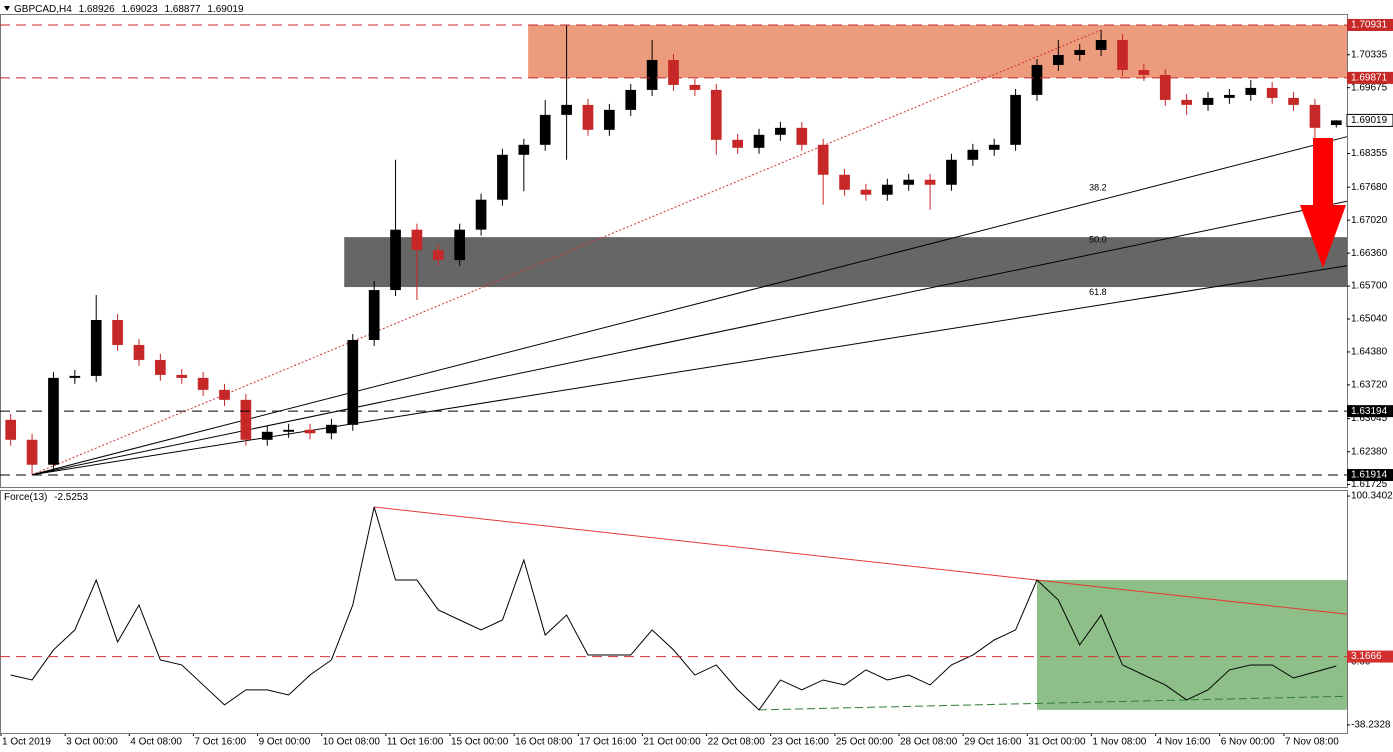 The width and height of the screenshot is (1393, 752). I want to click on x-tick-label: 9 Oct 00:00, so click(285, 742).